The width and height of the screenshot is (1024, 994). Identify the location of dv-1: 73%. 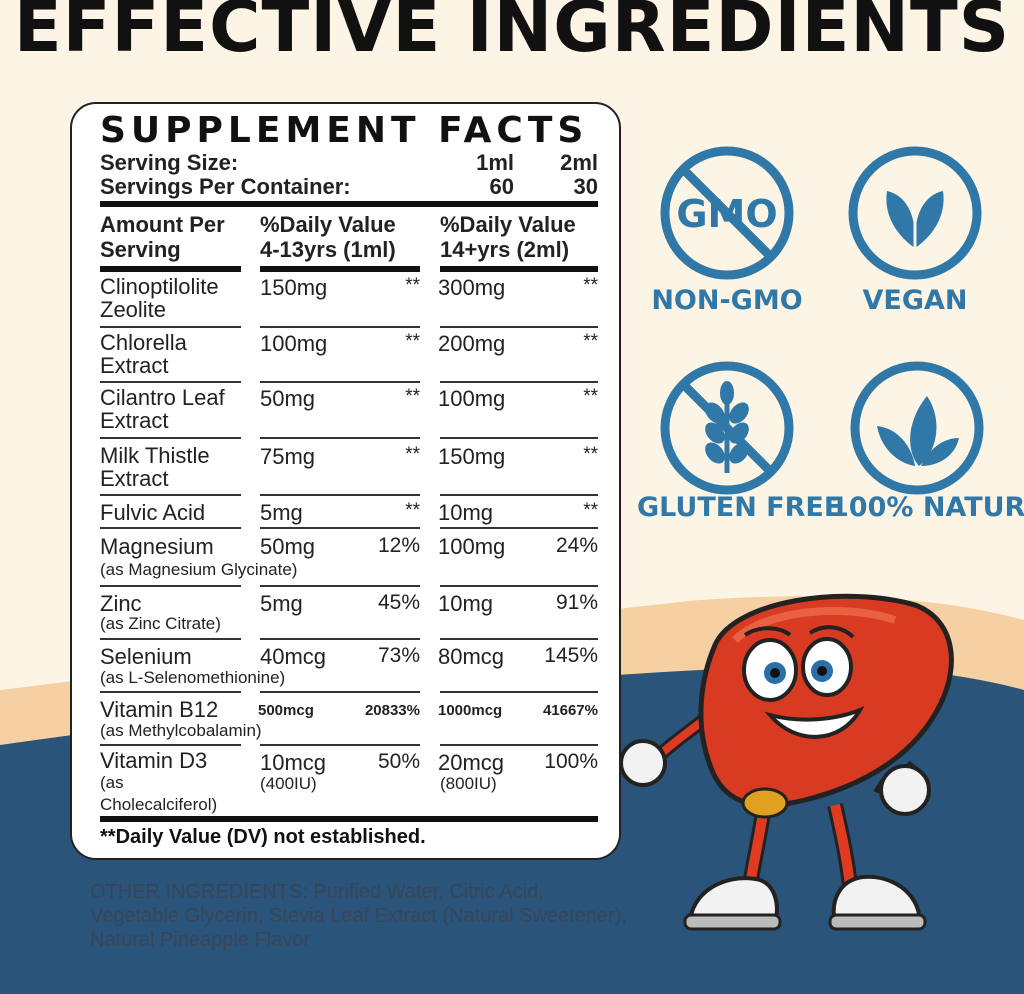
(398, 655).